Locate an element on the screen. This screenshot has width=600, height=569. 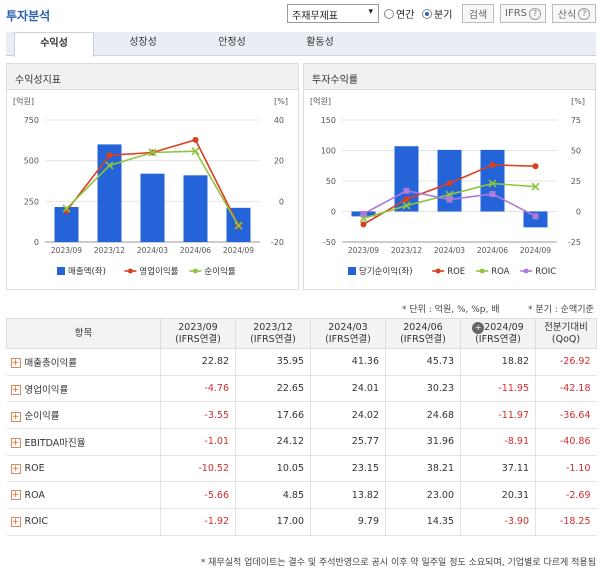
qoq-cell: -18.25 is located at coordinates (566, 522).